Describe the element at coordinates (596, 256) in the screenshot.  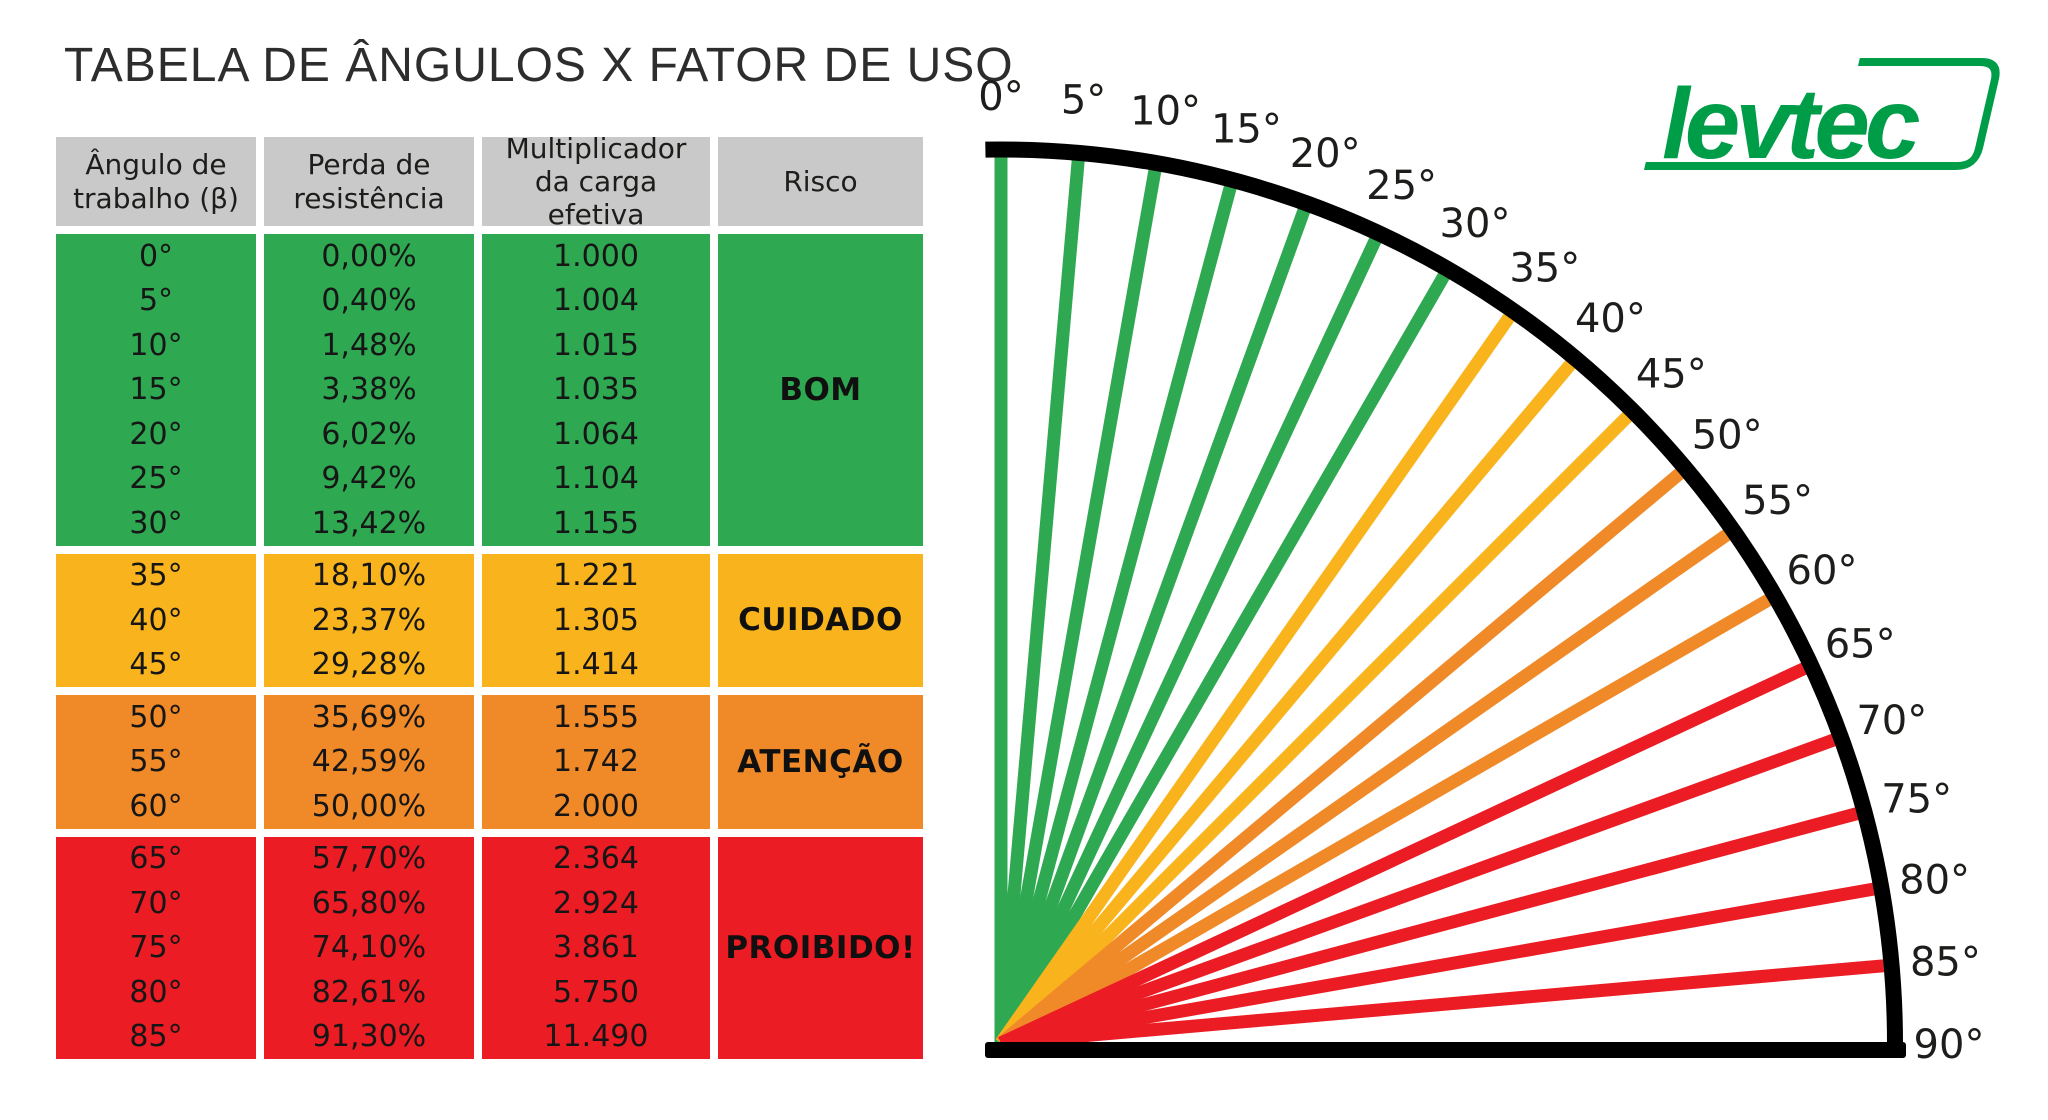
I see `multiplier-cell: 1.000` at that location.